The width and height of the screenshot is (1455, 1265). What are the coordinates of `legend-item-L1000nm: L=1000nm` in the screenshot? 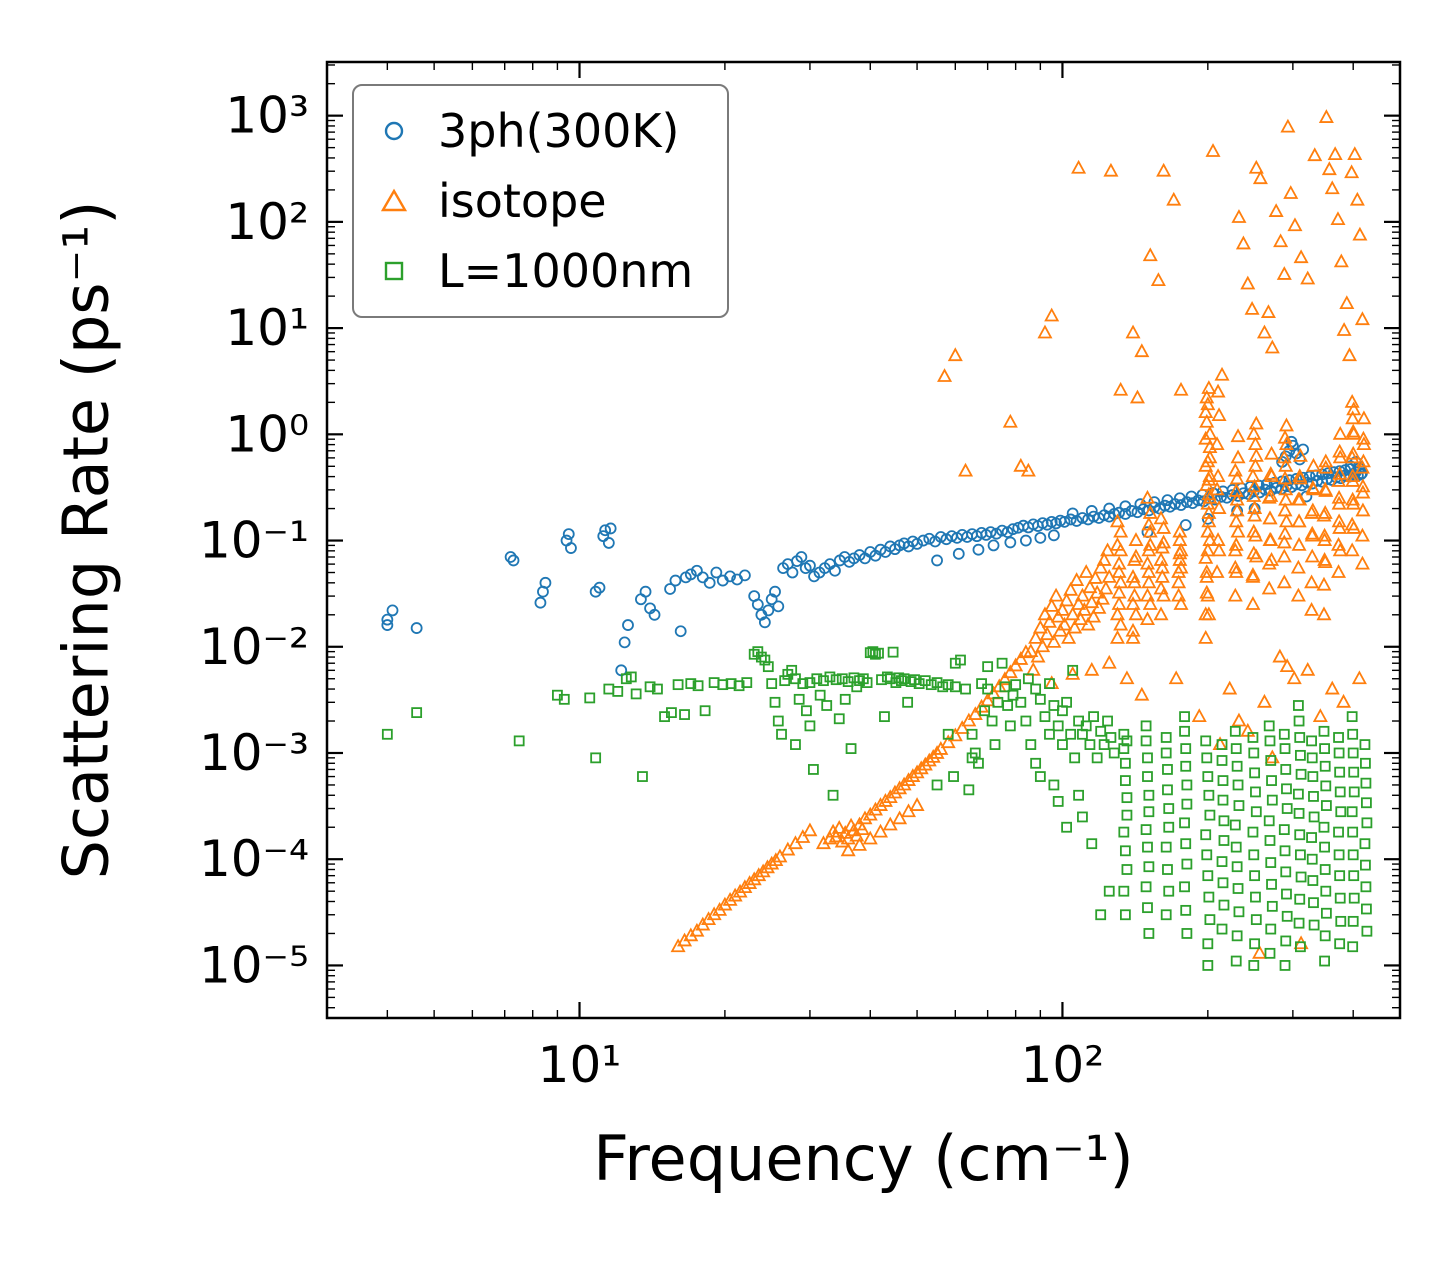 It's located at (535, 271).